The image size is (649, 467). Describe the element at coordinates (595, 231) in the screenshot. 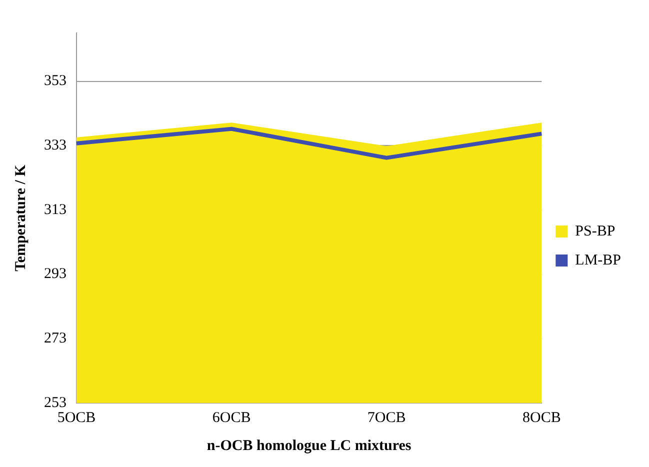

I see `legend-label: PS-BP` at that location.